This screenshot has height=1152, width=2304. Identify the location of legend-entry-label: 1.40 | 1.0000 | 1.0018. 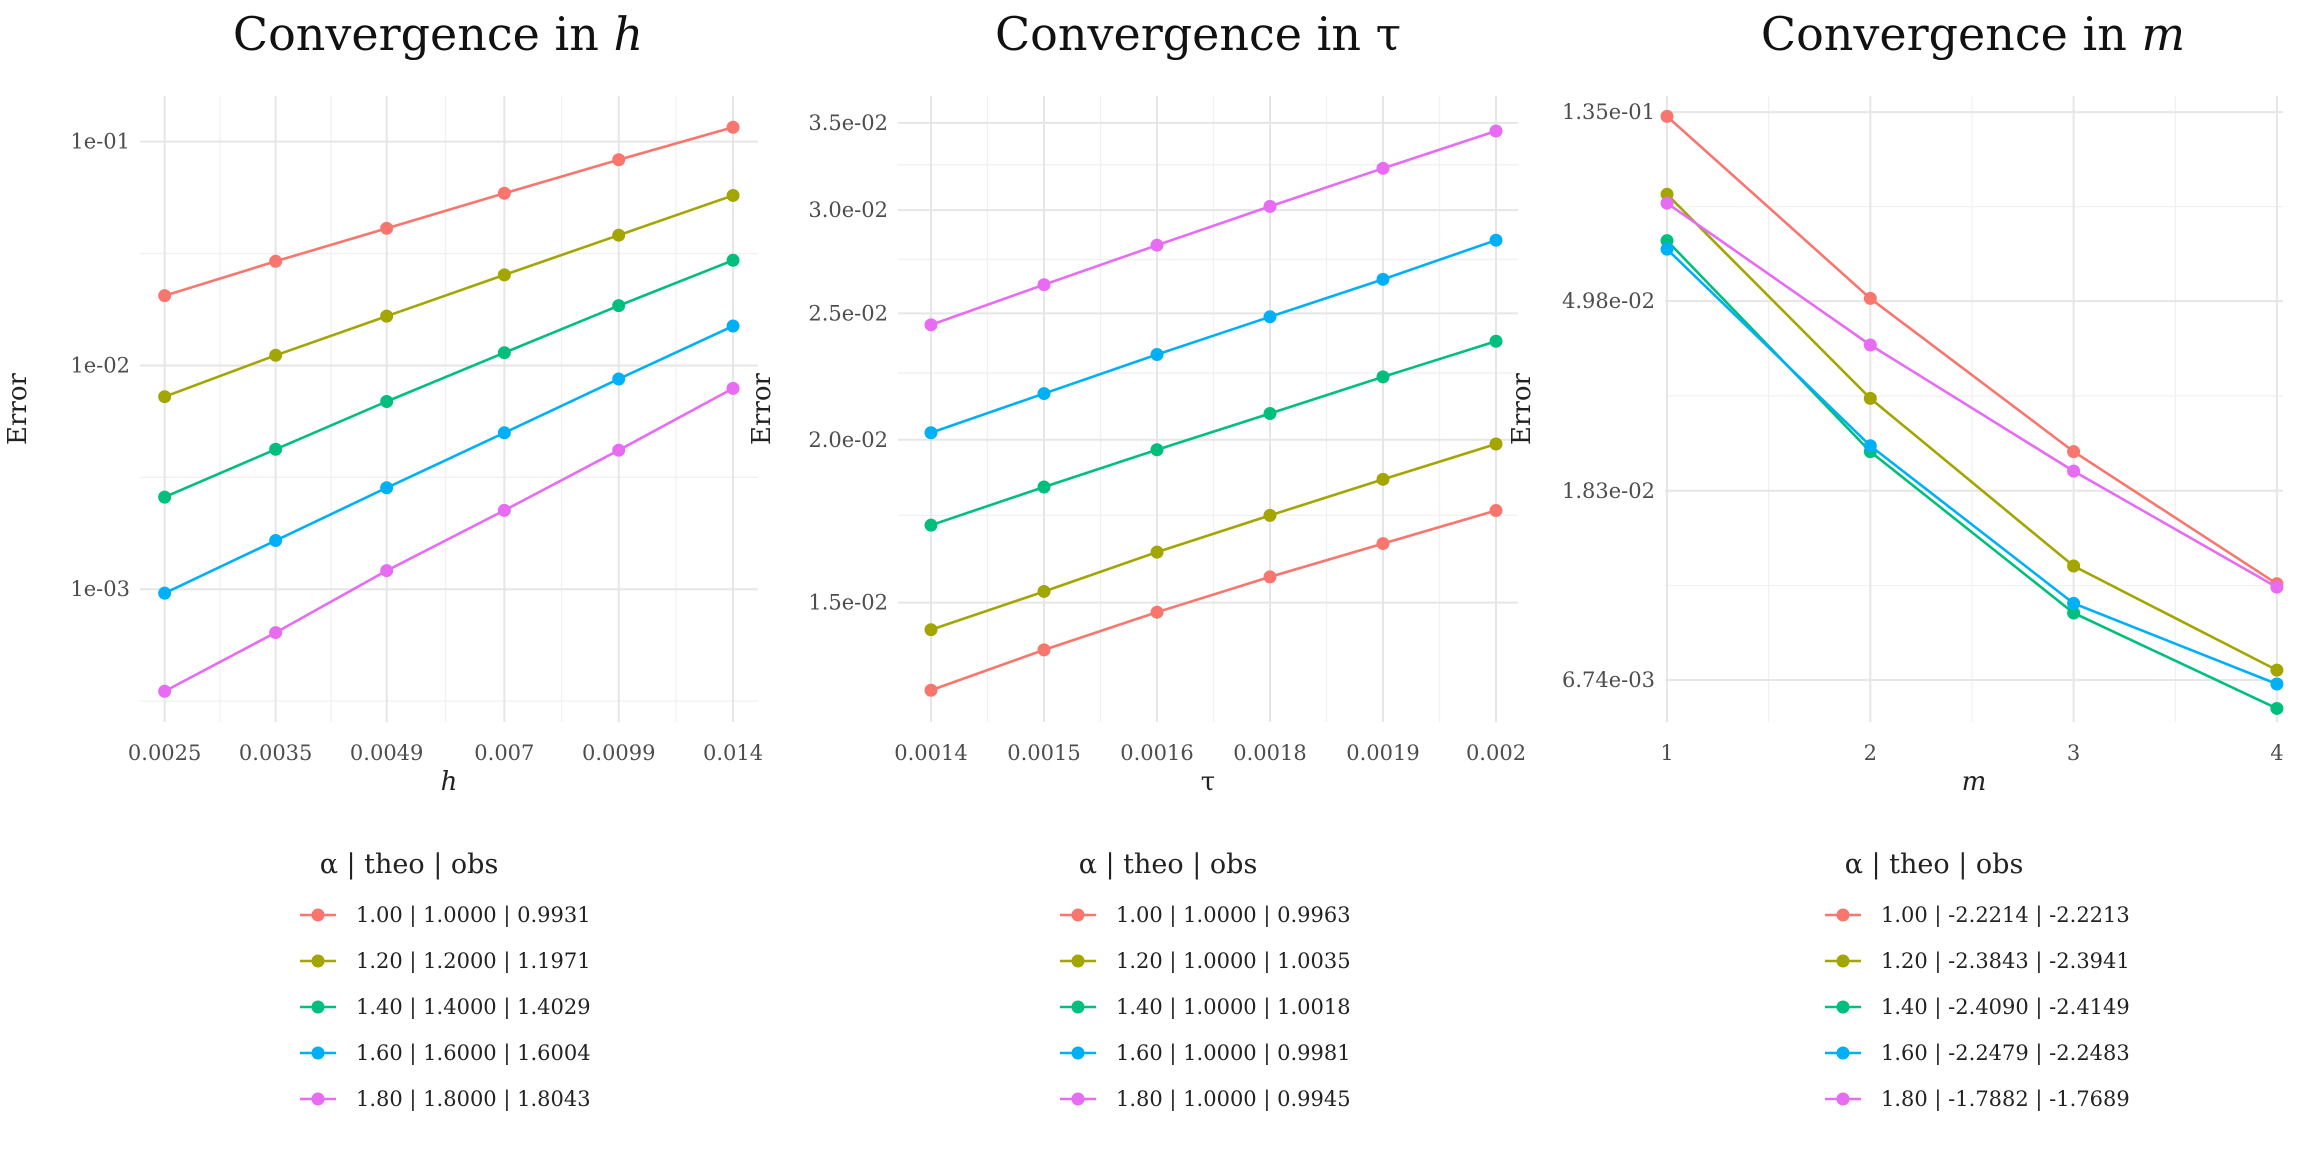
(1233, 1007).